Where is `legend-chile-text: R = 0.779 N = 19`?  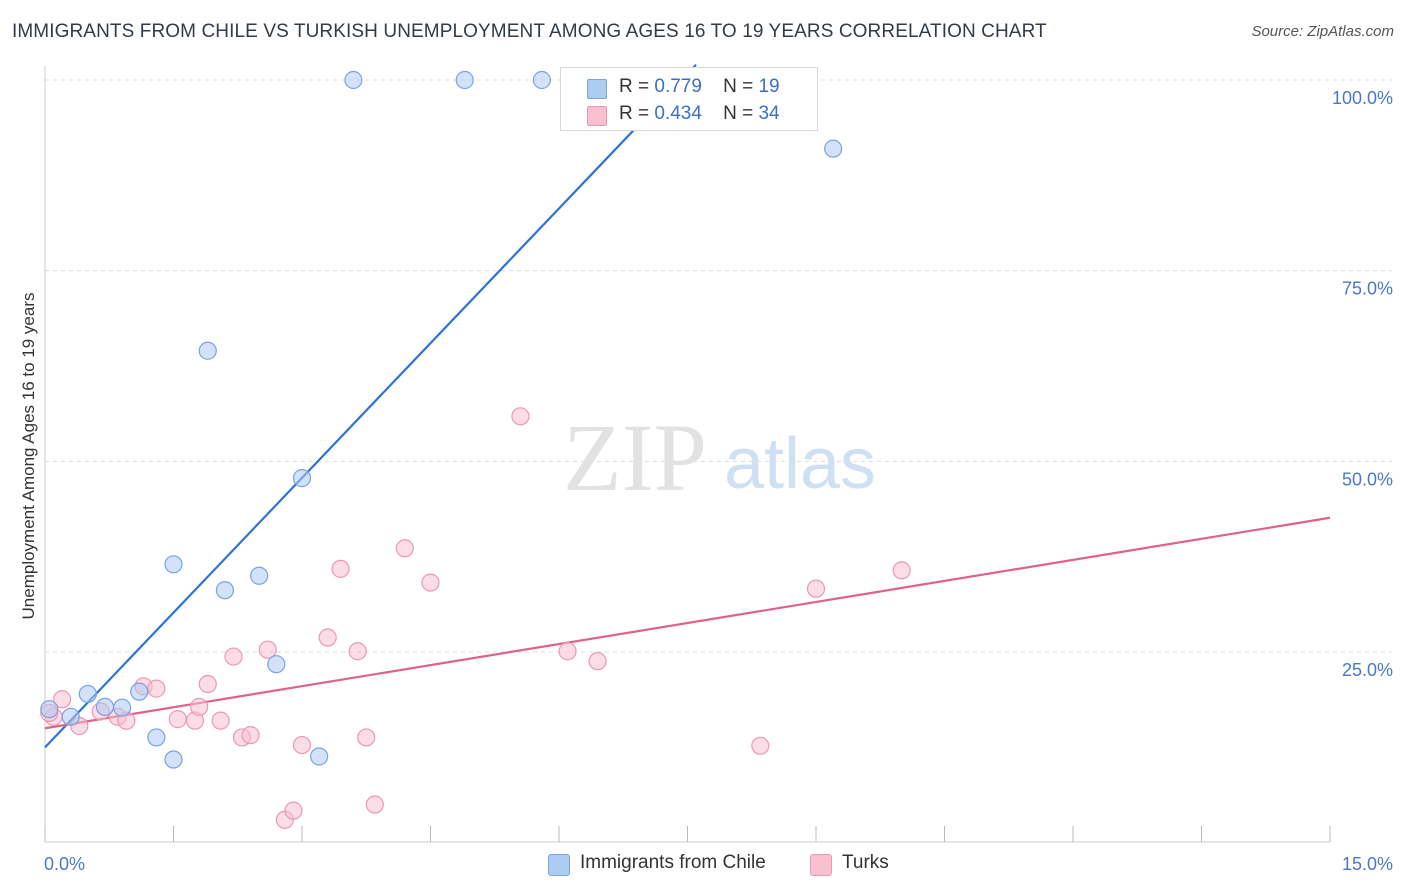 legend-chile-text: R = 0.779 N = 19 is located at coordinates (699, 87).